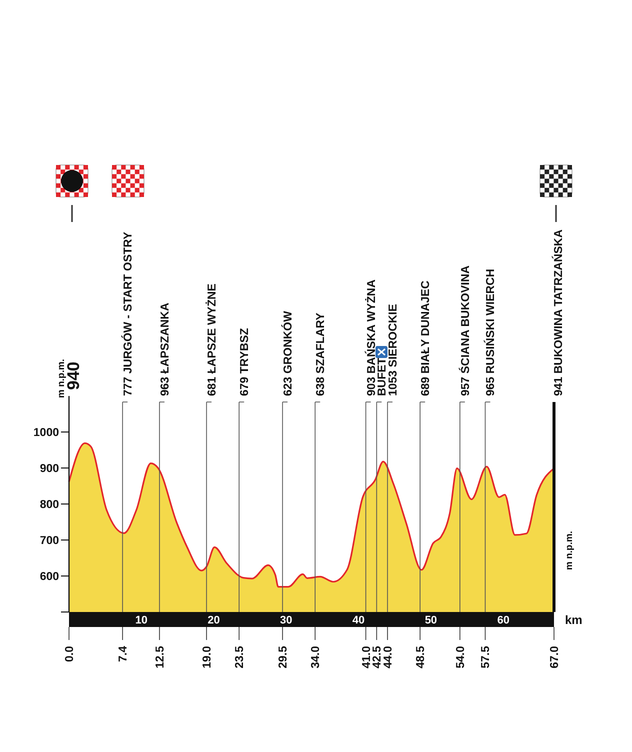  What do you see at coordinates (460, 657) in the screenshot?
I see `x-tick-label: 54.0` at bounding box center [460, 657].